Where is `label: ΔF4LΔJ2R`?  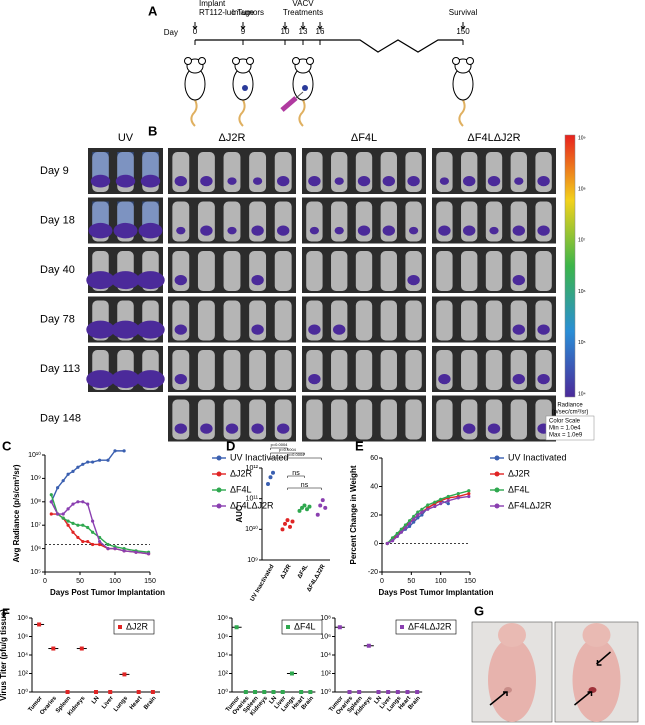 label: ΔF4LΔJ2R is located at coordinates (430, 626).